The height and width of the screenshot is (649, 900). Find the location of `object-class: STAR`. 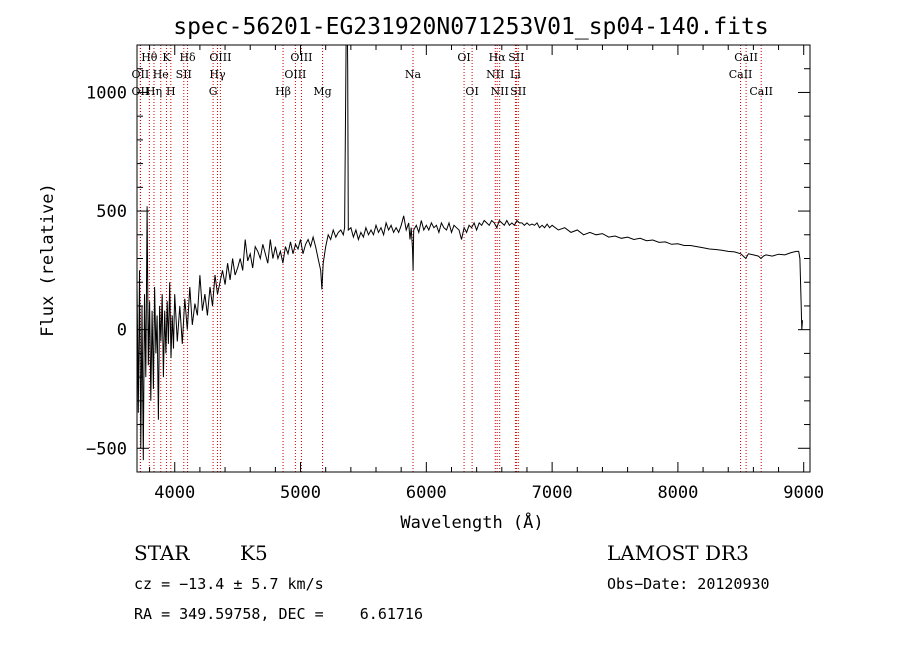

object-class: STAR is located at coordinates (162, 553).